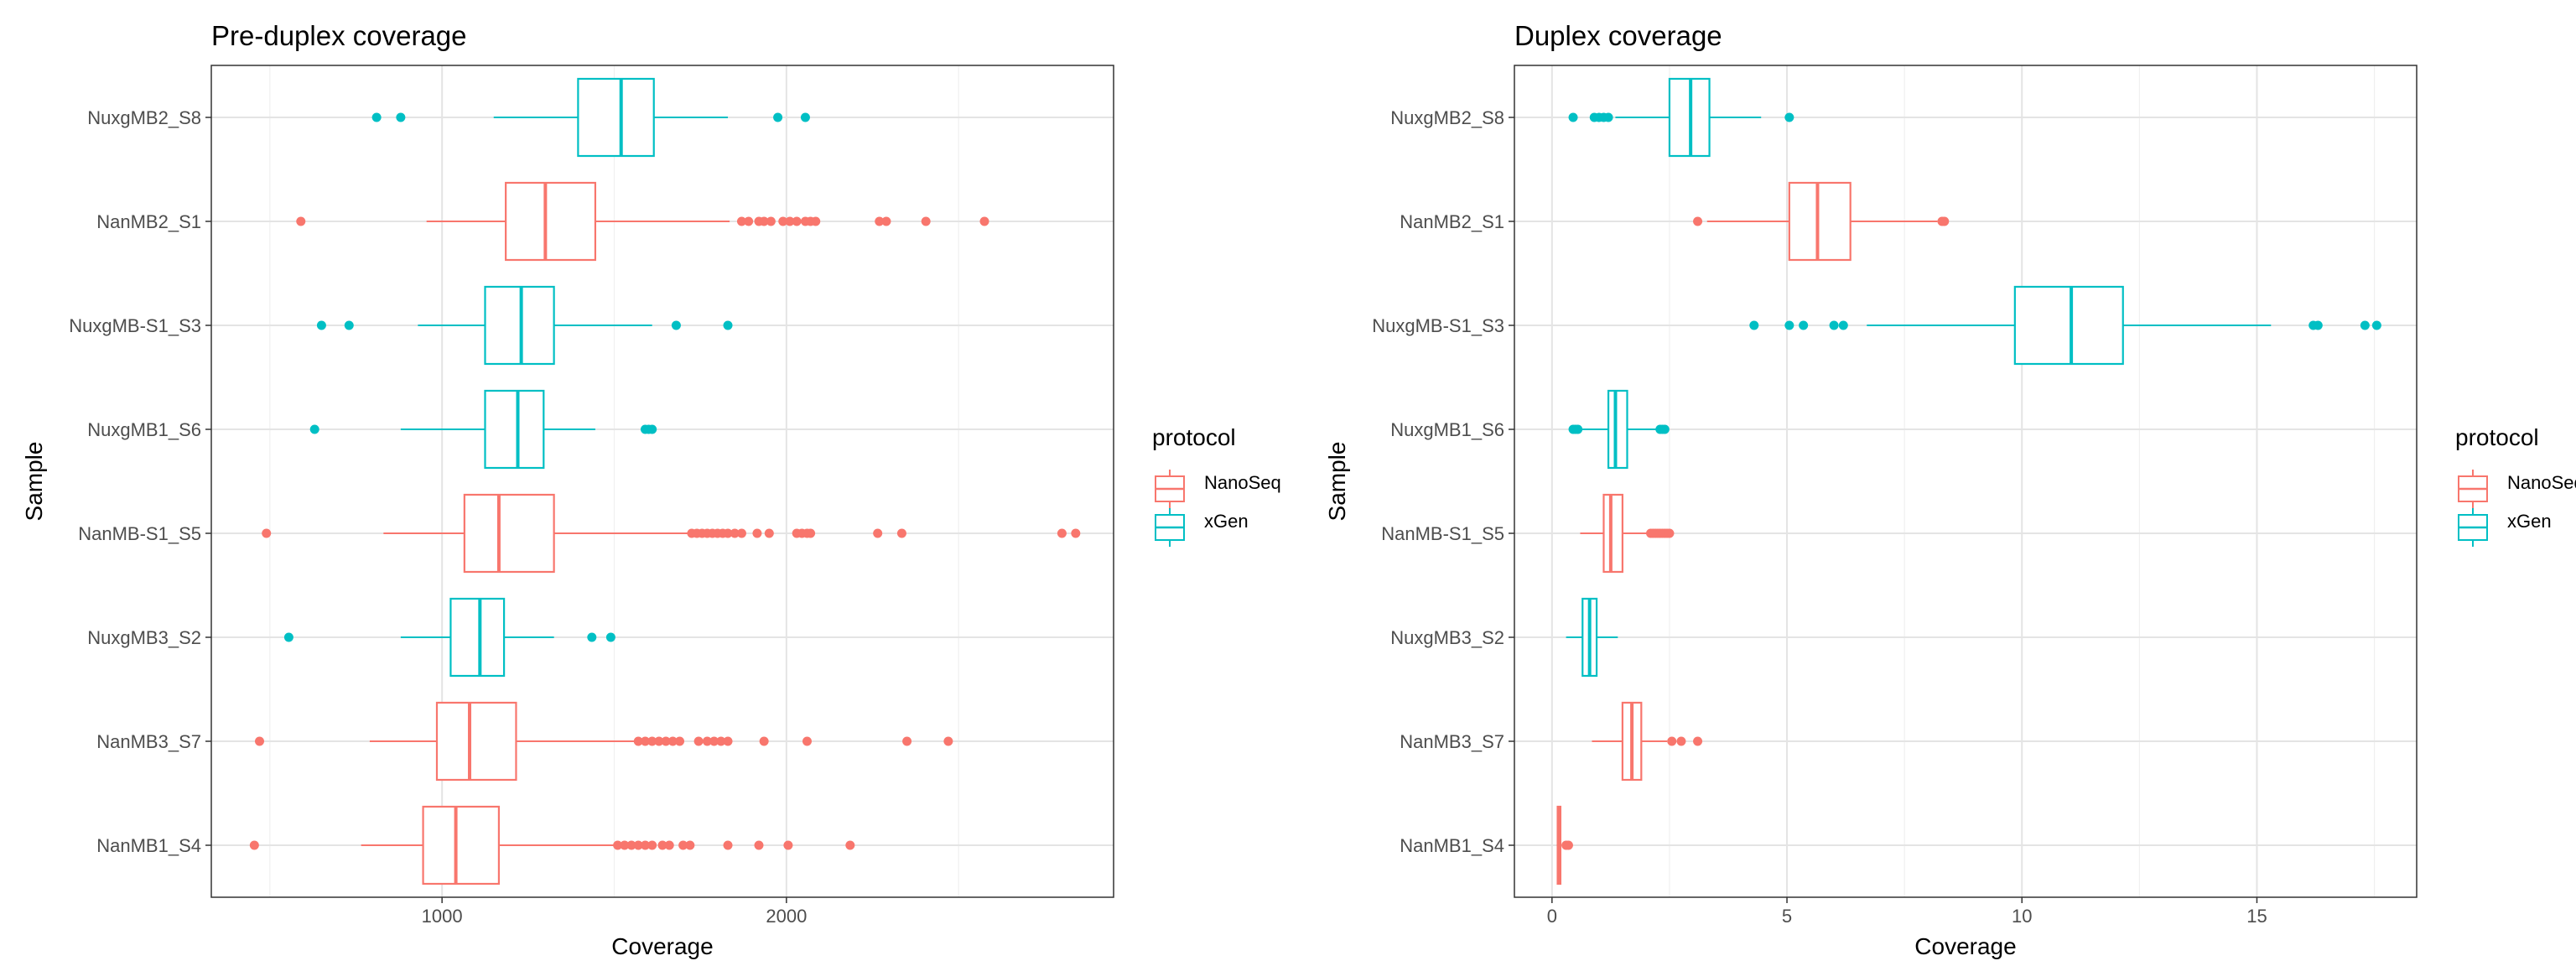  What do you see at coordinates (1442, 533) in the screenshot?
I see `y-tick-label: NanMB-S1_S5` at bounding box center [1442, 533].